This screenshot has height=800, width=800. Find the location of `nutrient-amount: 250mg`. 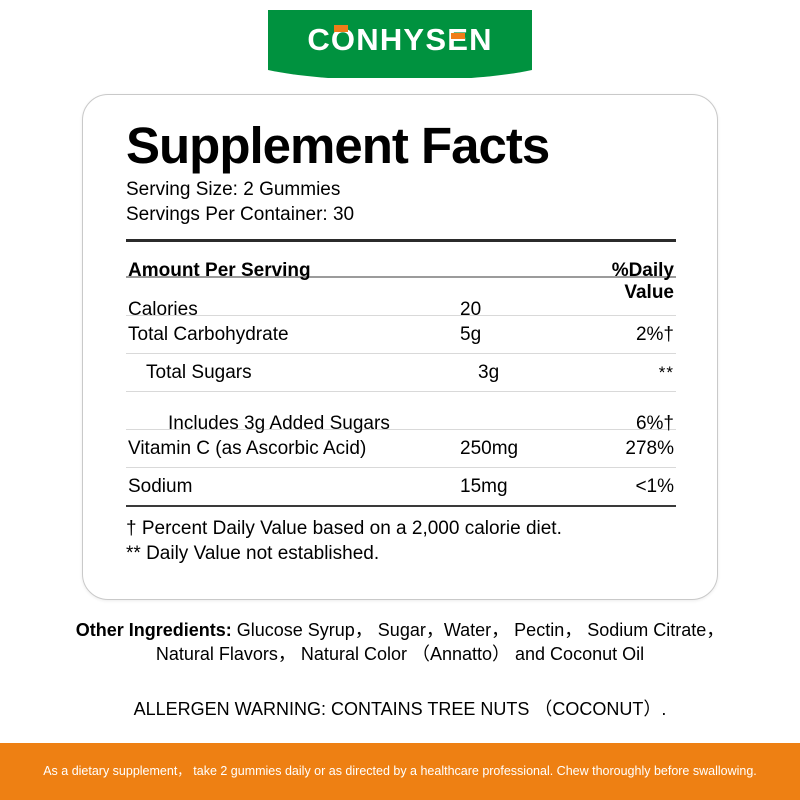

nutrient-amount: 250mg is located at coordinates (489, 448).